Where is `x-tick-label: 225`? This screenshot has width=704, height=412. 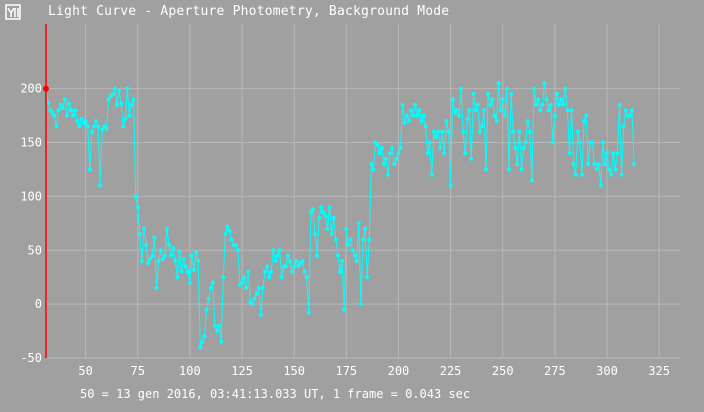
x-tick-label: 225 is located at coordinates (451, 371).